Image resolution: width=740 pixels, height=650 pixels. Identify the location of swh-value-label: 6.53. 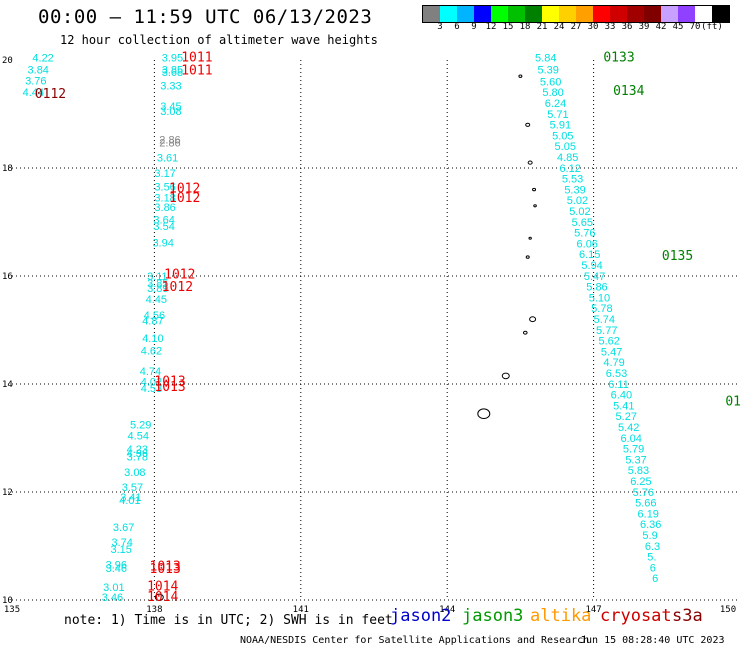
(616, 374).